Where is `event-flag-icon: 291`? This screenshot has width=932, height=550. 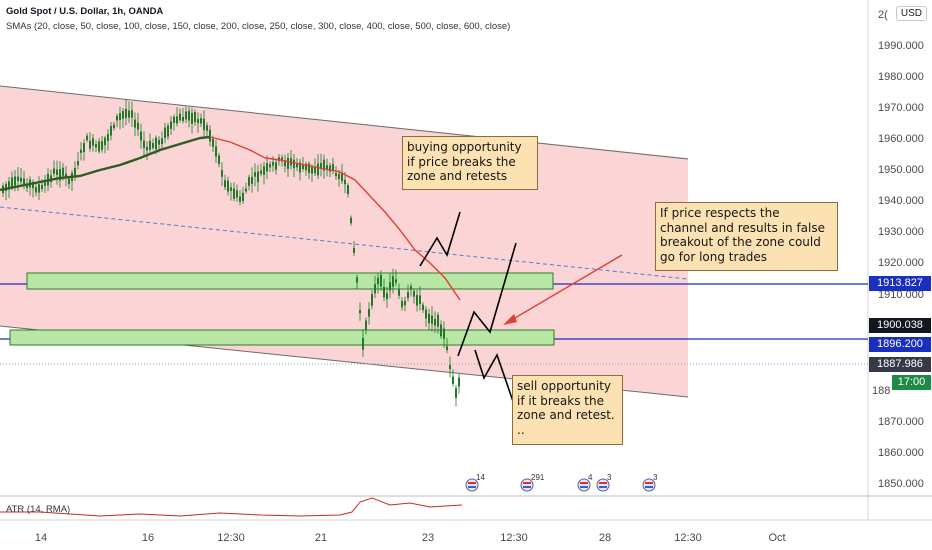
event-flag-icon: 291 is located at coordinates (532, 482).